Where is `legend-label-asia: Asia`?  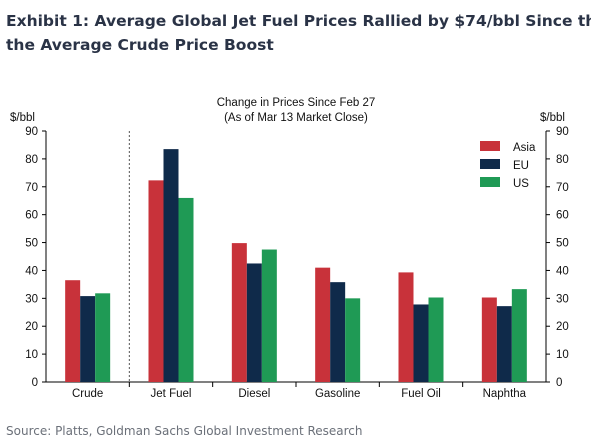 legend-label-asia: Asia is located at coordinates (524, 148).